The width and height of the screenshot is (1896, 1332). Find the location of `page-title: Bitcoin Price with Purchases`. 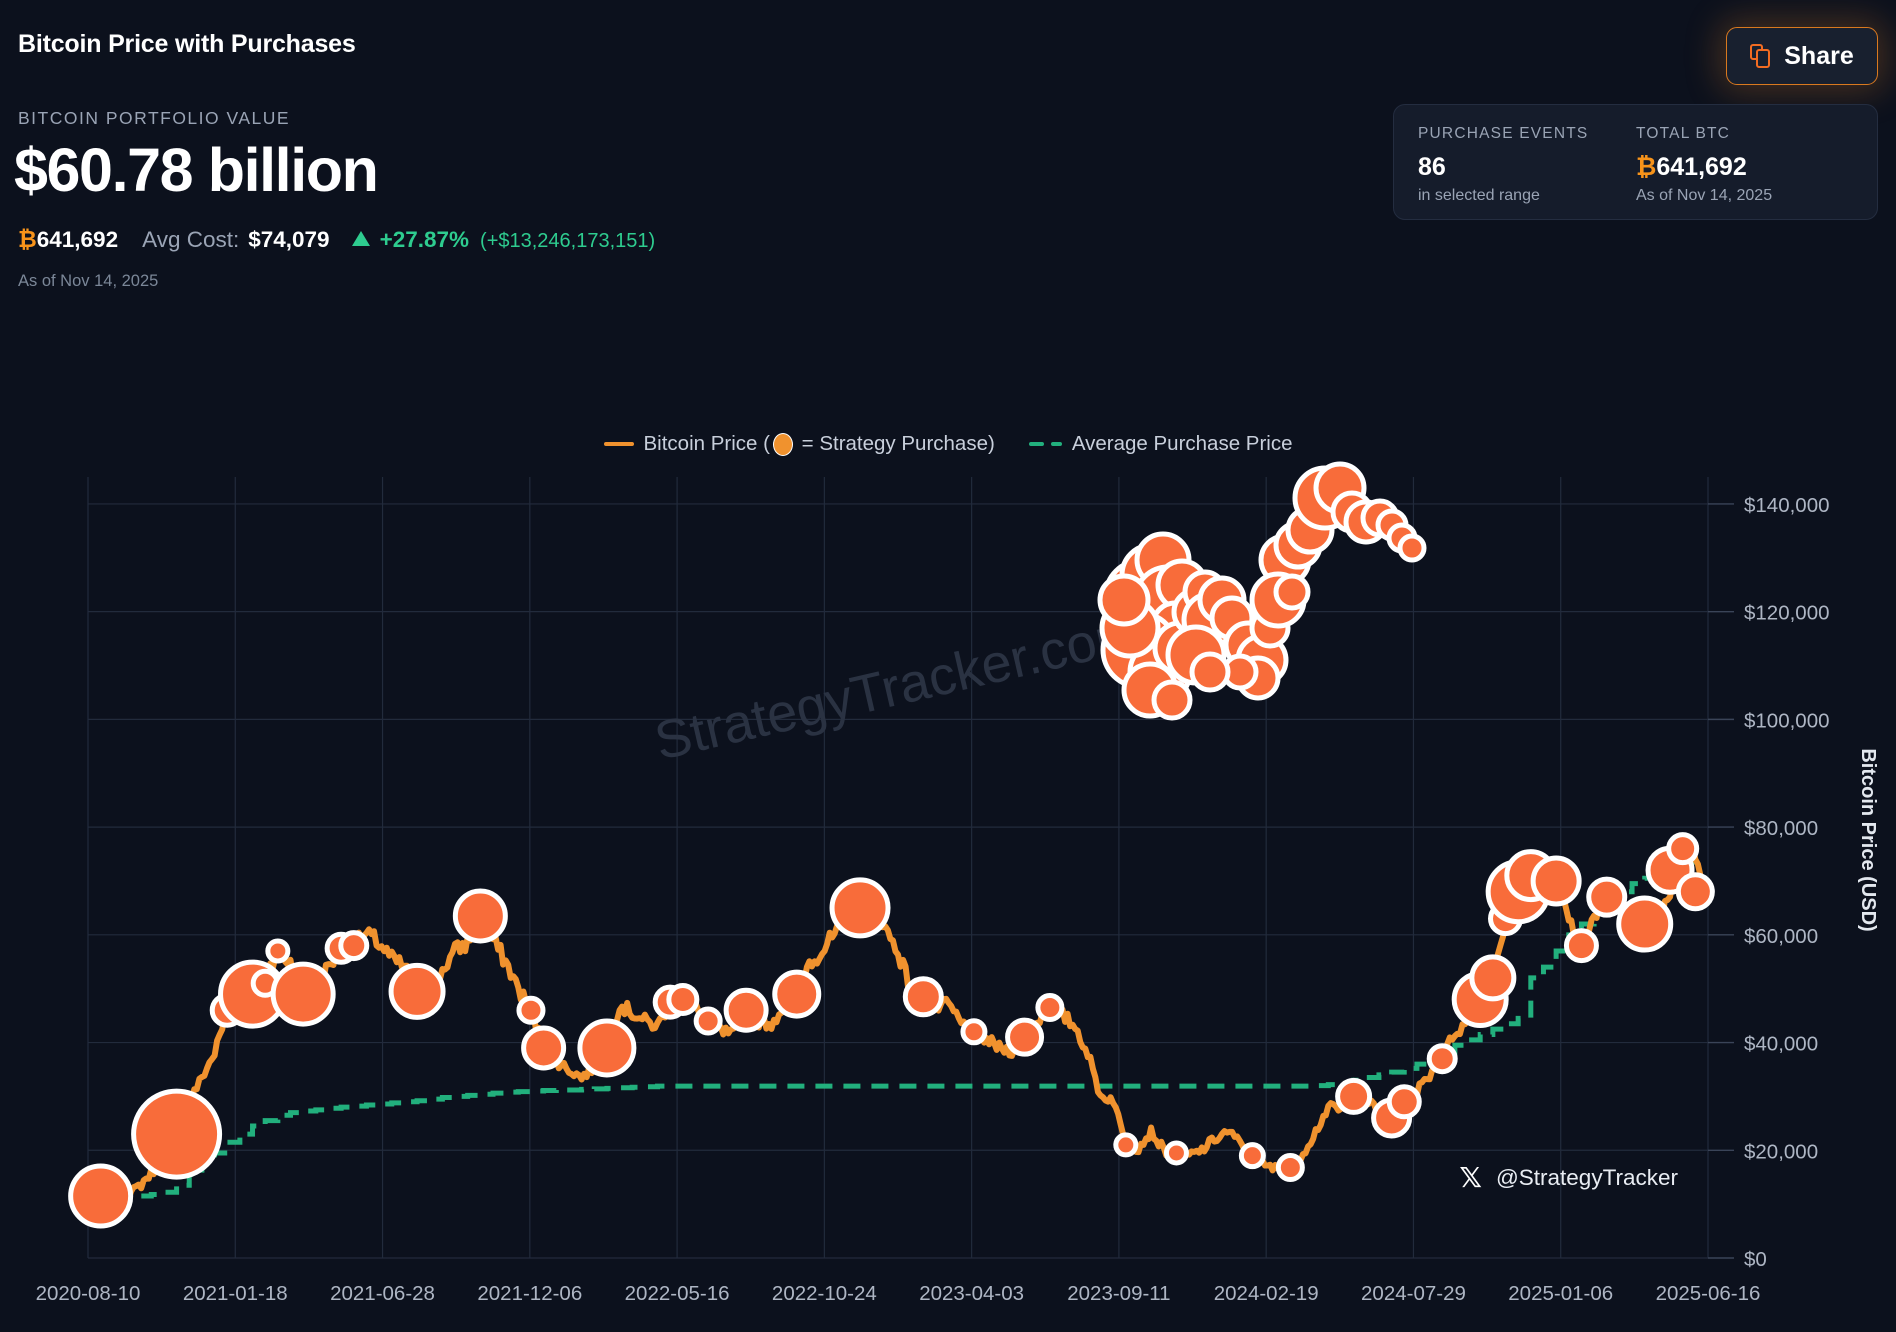

page-title: Bitcoin Price with Purchases is located at coordinates (187, 44).